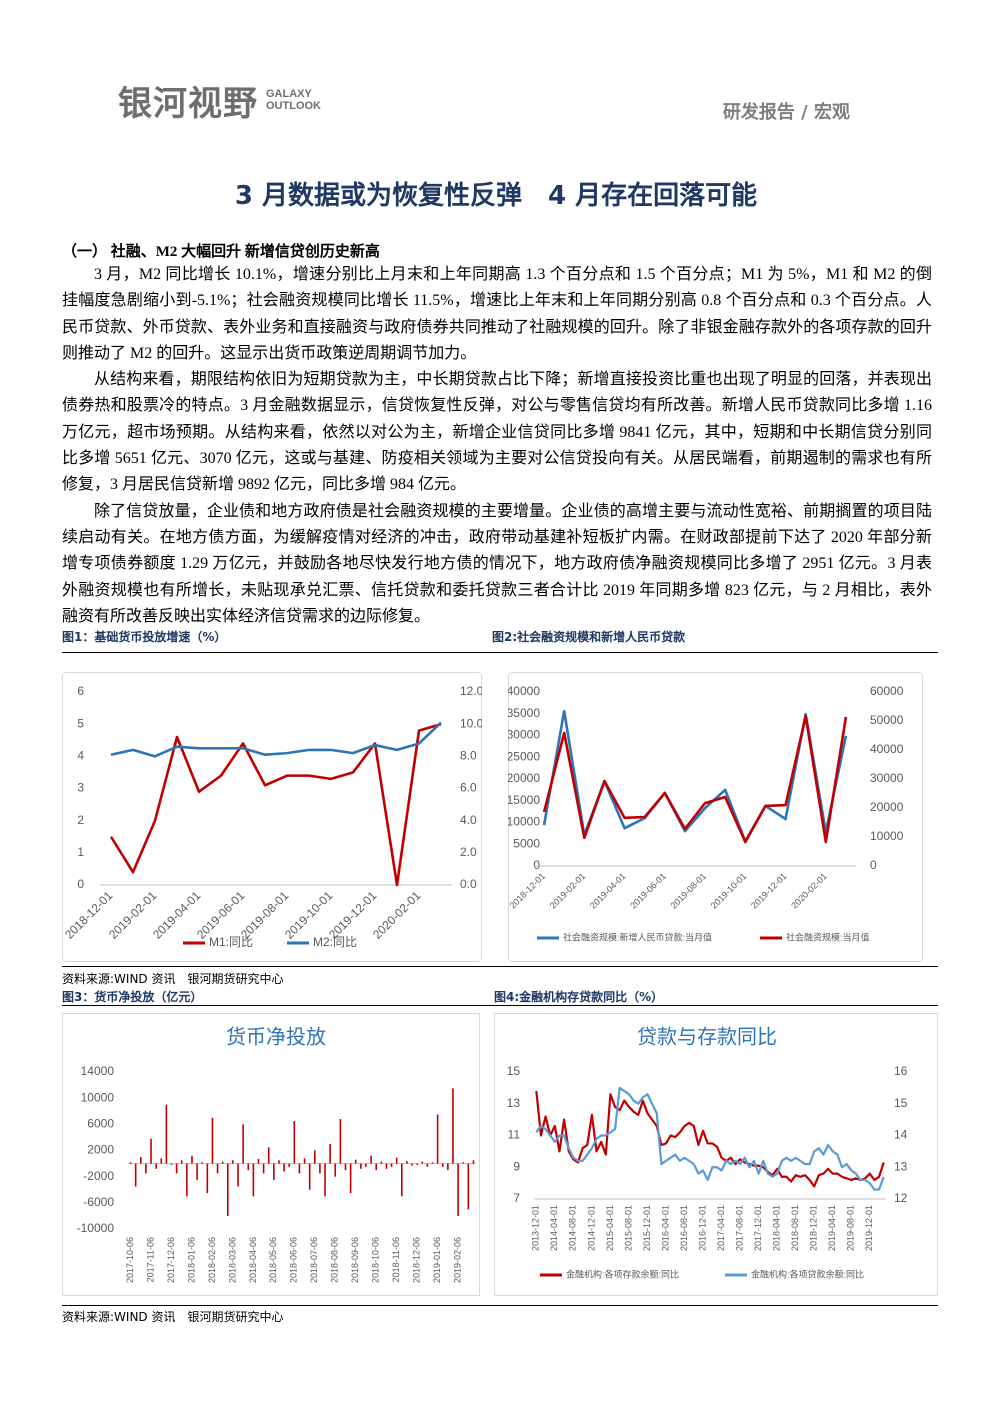 This screenshot has height=1403, width=992. What do you see at coordinates (739, 1228) in the screenshot?
I see `x-tick-label: 2017-08-01` at bounding box center [739, 1228].